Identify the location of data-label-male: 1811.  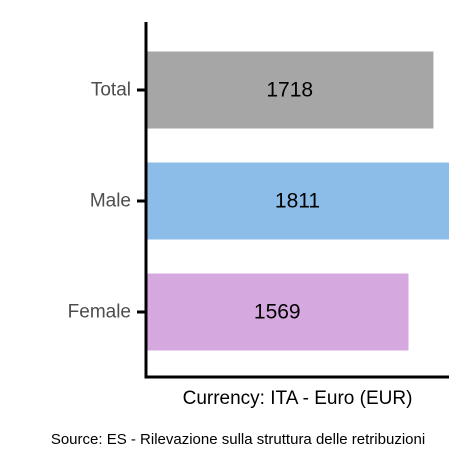
(297, 201).